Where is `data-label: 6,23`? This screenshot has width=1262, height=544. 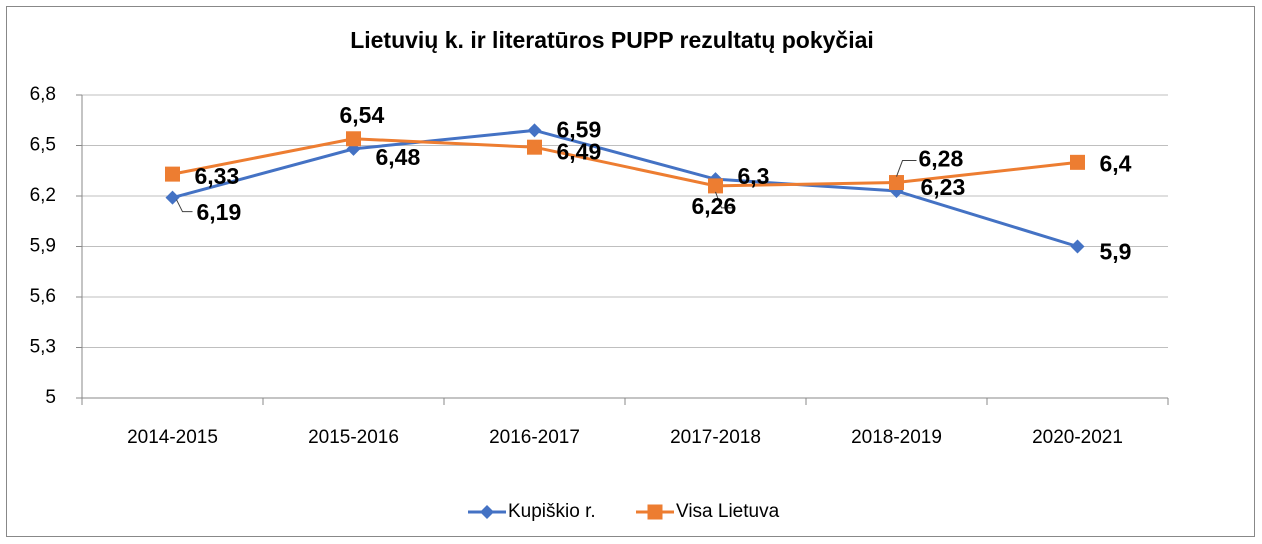
data-label: 6,23 is located at coordinates (943, 187).